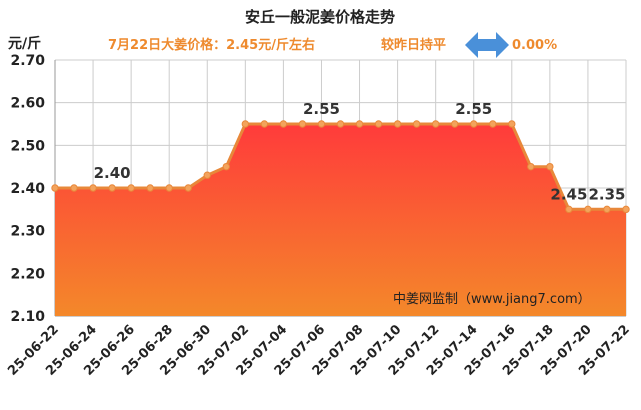  Describe the element at coordinates (27, 146) in the screenshot. I see `y-tick-label: 2.50` at that location.